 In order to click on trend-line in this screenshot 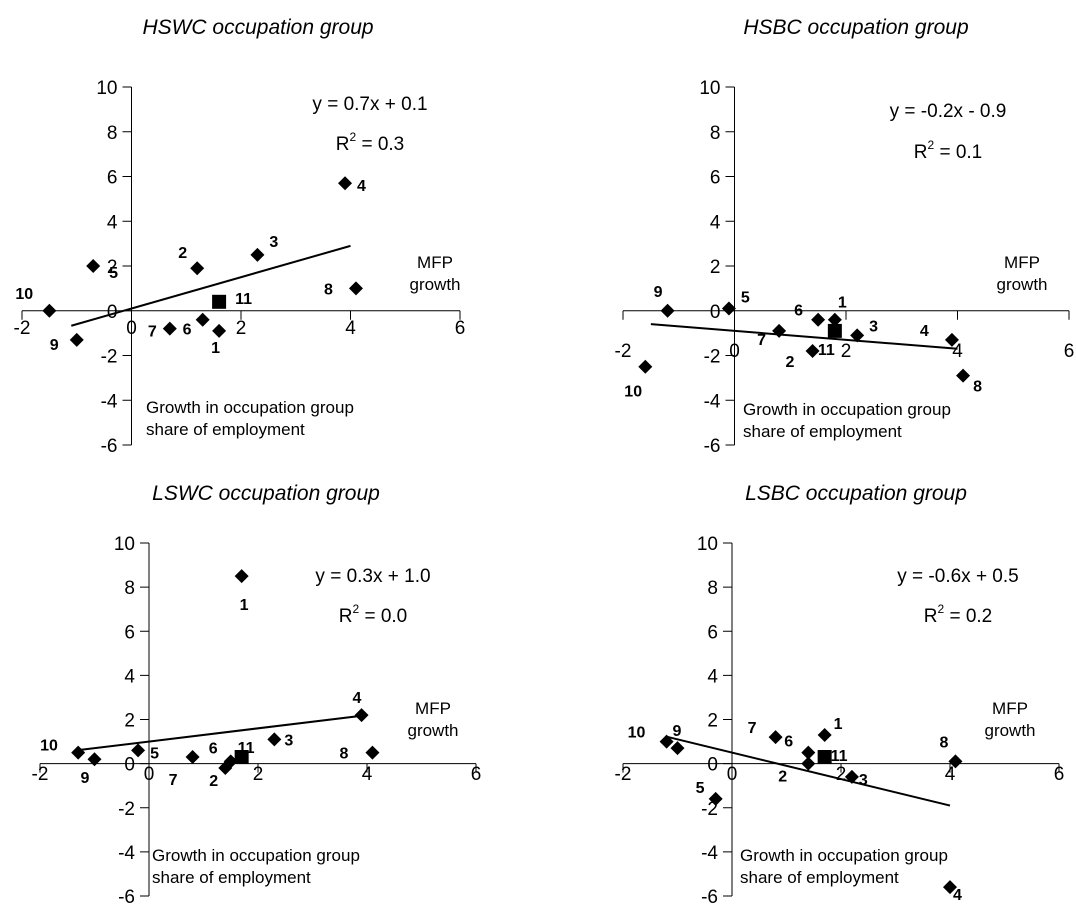, I will do `click(804, 336)`.